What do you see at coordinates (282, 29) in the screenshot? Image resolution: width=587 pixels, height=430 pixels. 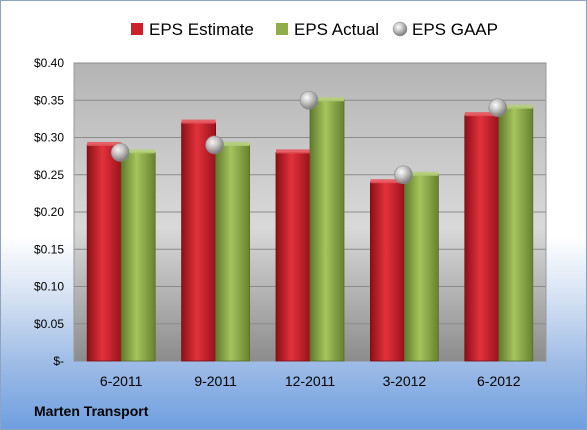 I see `legend-swatch-eps-actual` at bounding box center [282, 29].